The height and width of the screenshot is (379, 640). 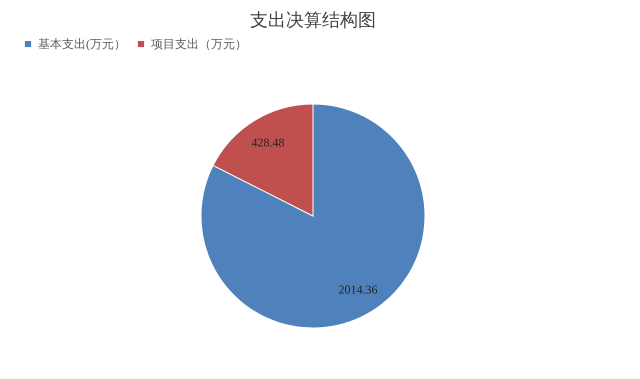 What do you see at coordinates (358, 289) in the screenshot?
I see `data-label: 2014.36` at bounding box center [358, 289].